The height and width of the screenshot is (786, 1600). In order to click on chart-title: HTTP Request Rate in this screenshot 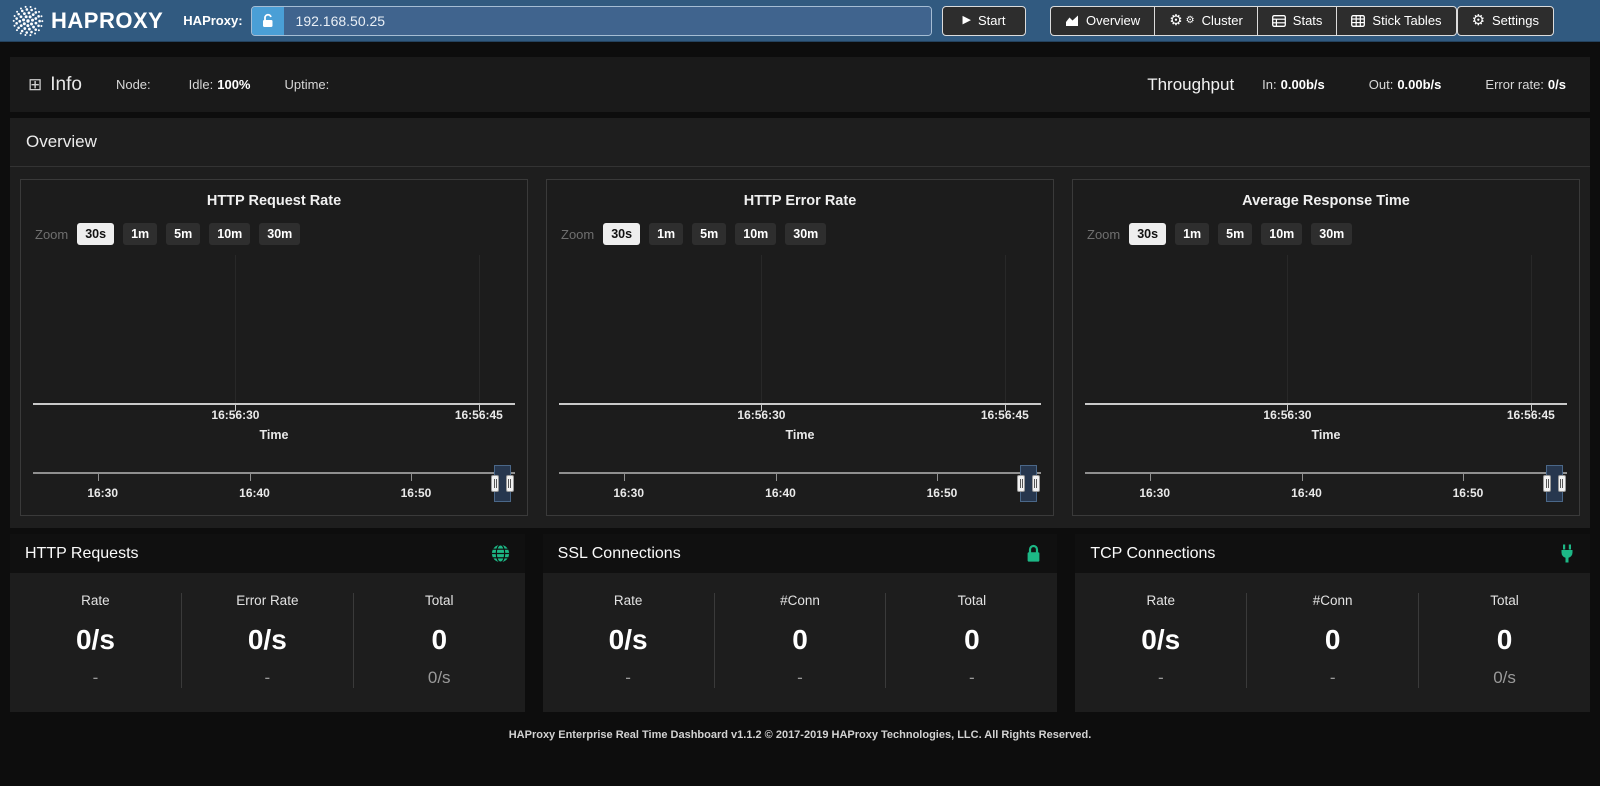, I will do `click(274, 201)`.